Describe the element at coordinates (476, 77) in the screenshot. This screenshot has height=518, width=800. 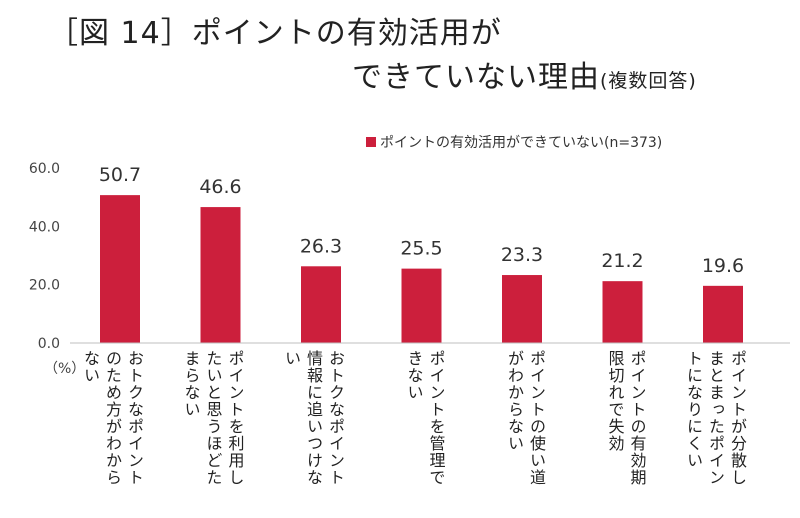
I see `chart-title-main: できていない理由` at that location.